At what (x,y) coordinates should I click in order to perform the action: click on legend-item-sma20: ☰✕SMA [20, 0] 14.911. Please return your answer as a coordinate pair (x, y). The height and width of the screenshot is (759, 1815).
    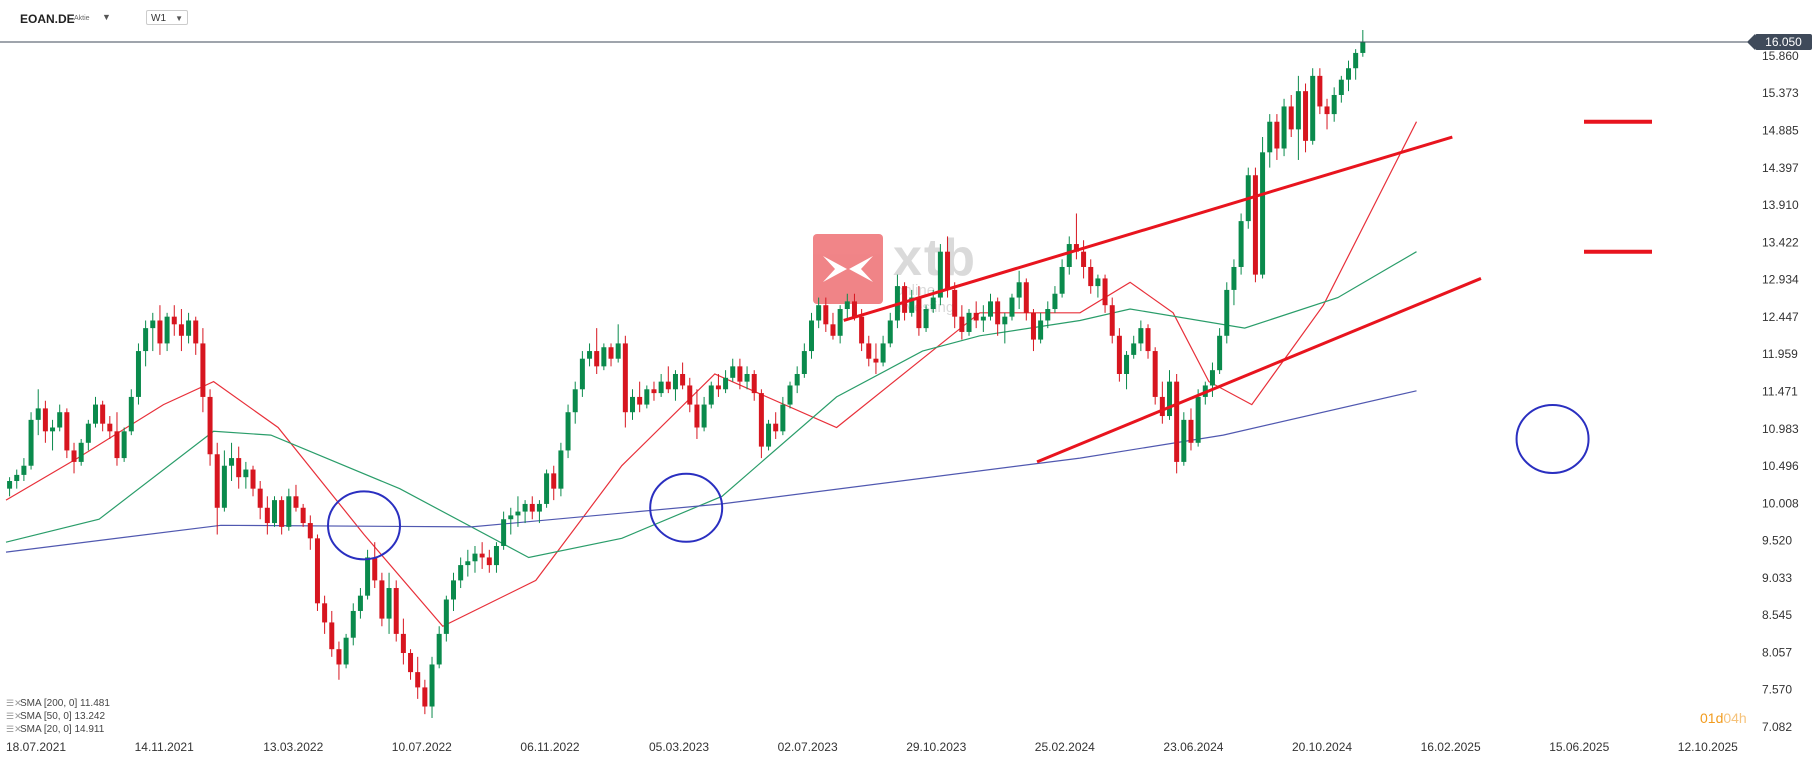
    Looking at the image, I should click on (58, 729).